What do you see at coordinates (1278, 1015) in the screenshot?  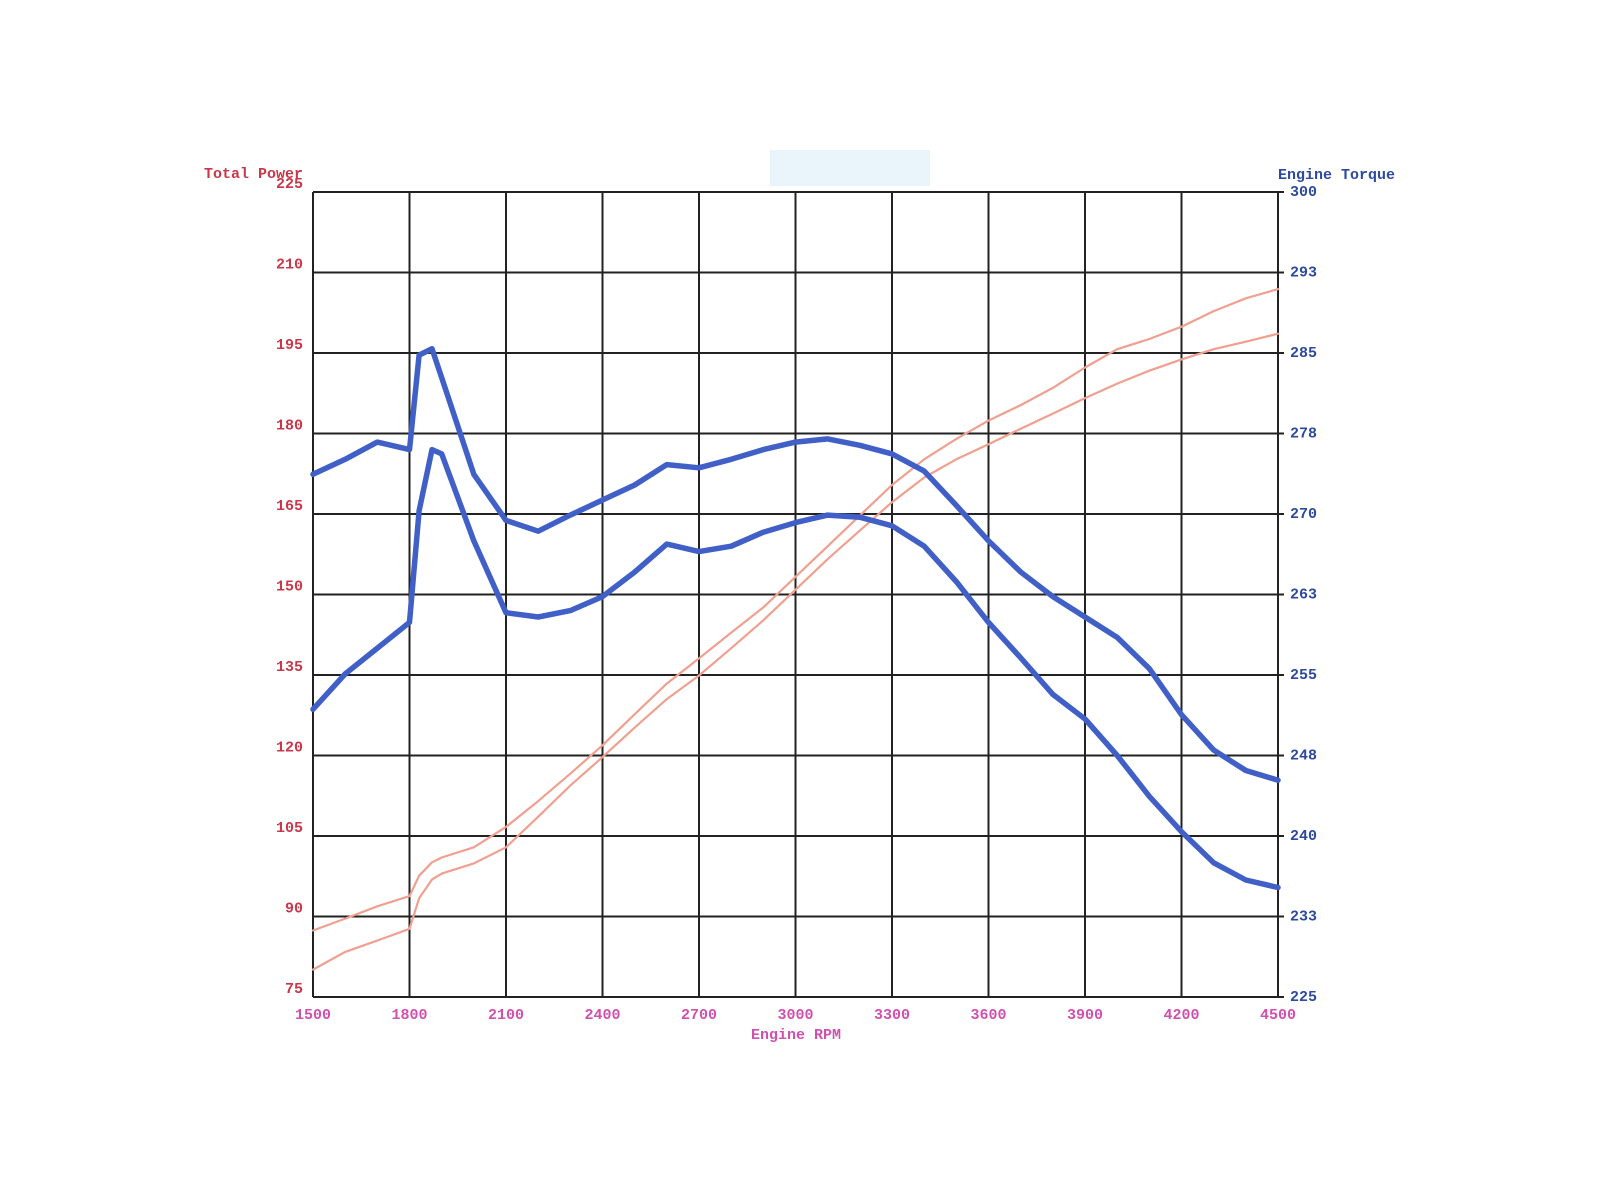 I see `x-tick-label: 4500` at bounding box center [1278, 1015].